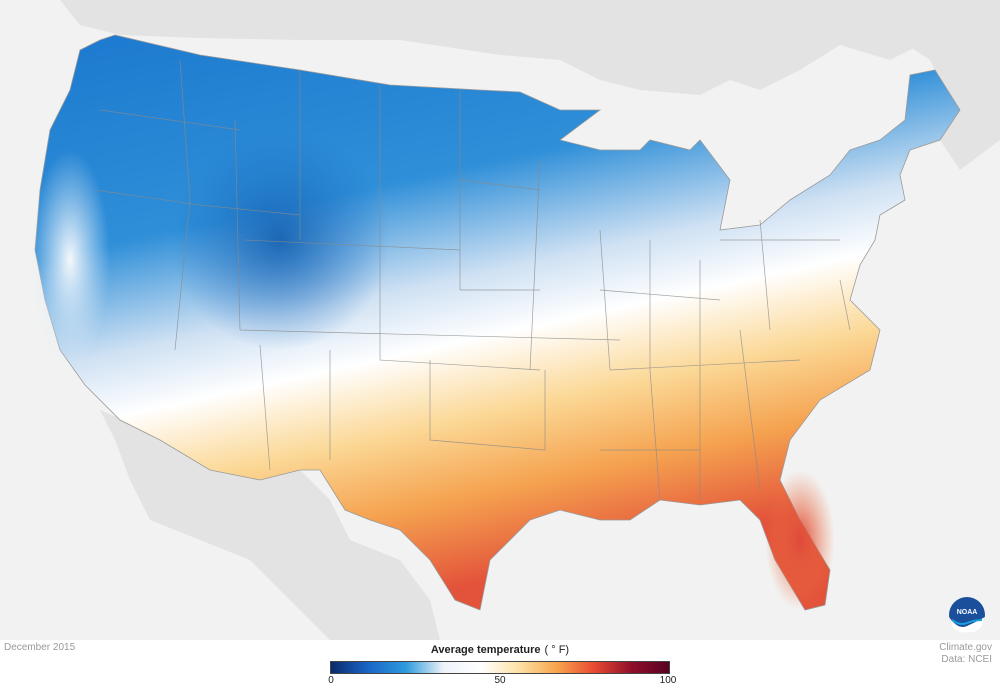 This screenshot has width=1000, height=690. I want to click on florida-warm-area, so click(800, 540).